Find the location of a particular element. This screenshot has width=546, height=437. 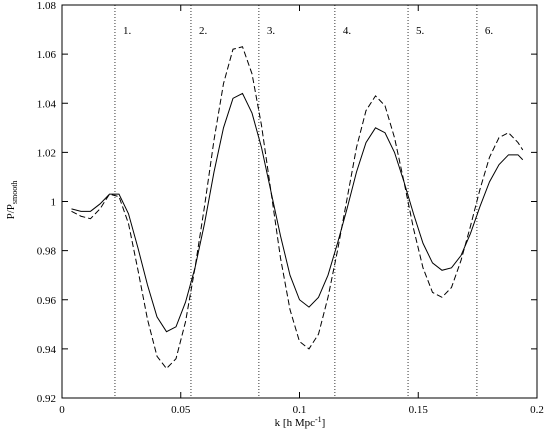

y-tick-label: 0.92 is located at coordinates (46, 399).